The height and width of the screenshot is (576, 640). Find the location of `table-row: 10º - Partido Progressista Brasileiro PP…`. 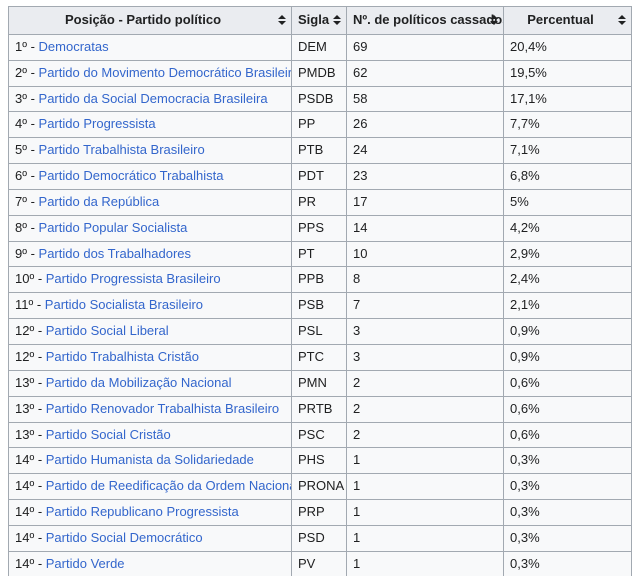

table-row: 10º - Partido Progressista Brasileiro PP… is located at coordinates (320, 280).